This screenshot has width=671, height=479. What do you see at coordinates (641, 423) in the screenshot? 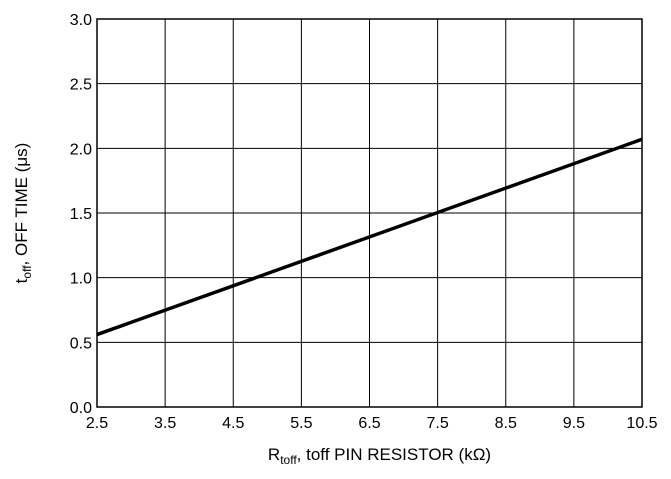
I see `x-tick-label: 10.5` at bounding box center [641, 423].